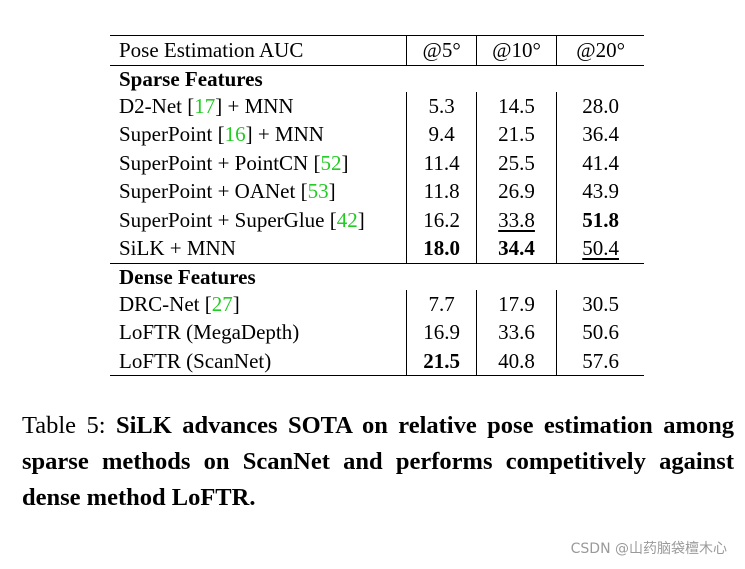  I want to click on value-at5: 9.4, so click(441, 134).